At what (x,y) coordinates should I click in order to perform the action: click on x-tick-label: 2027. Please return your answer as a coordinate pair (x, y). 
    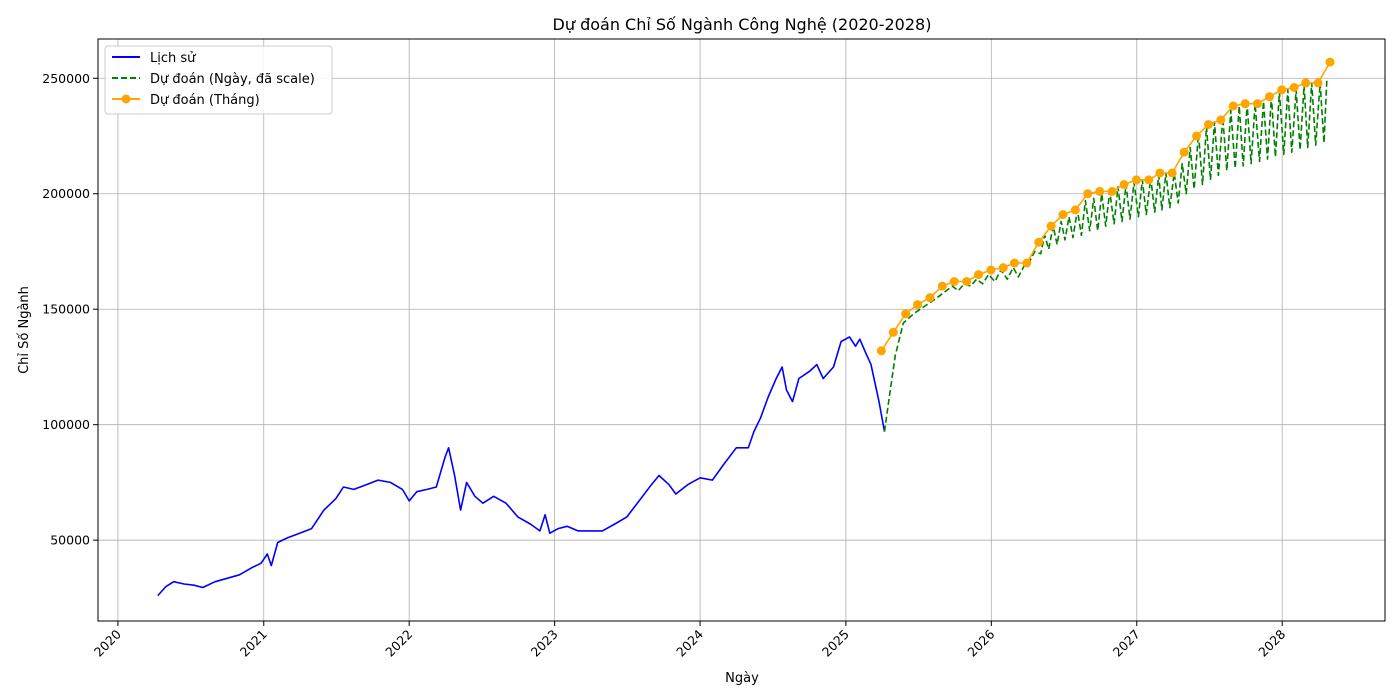
    Looking at the image, I should click on (1126, 643).